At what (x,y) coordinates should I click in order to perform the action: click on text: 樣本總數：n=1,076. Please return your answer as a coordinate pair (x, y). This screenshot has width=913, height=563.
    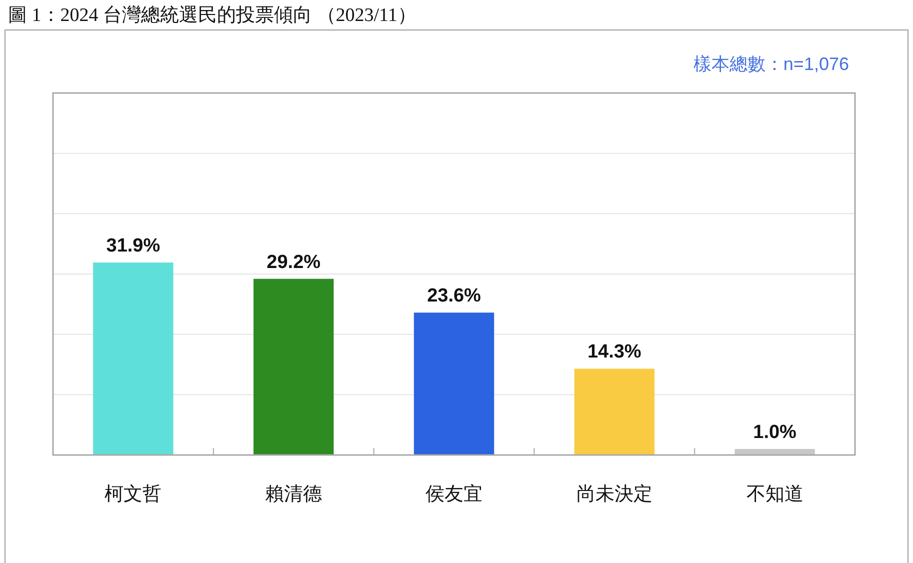
    Looking at the image, I should click on (771, 64).